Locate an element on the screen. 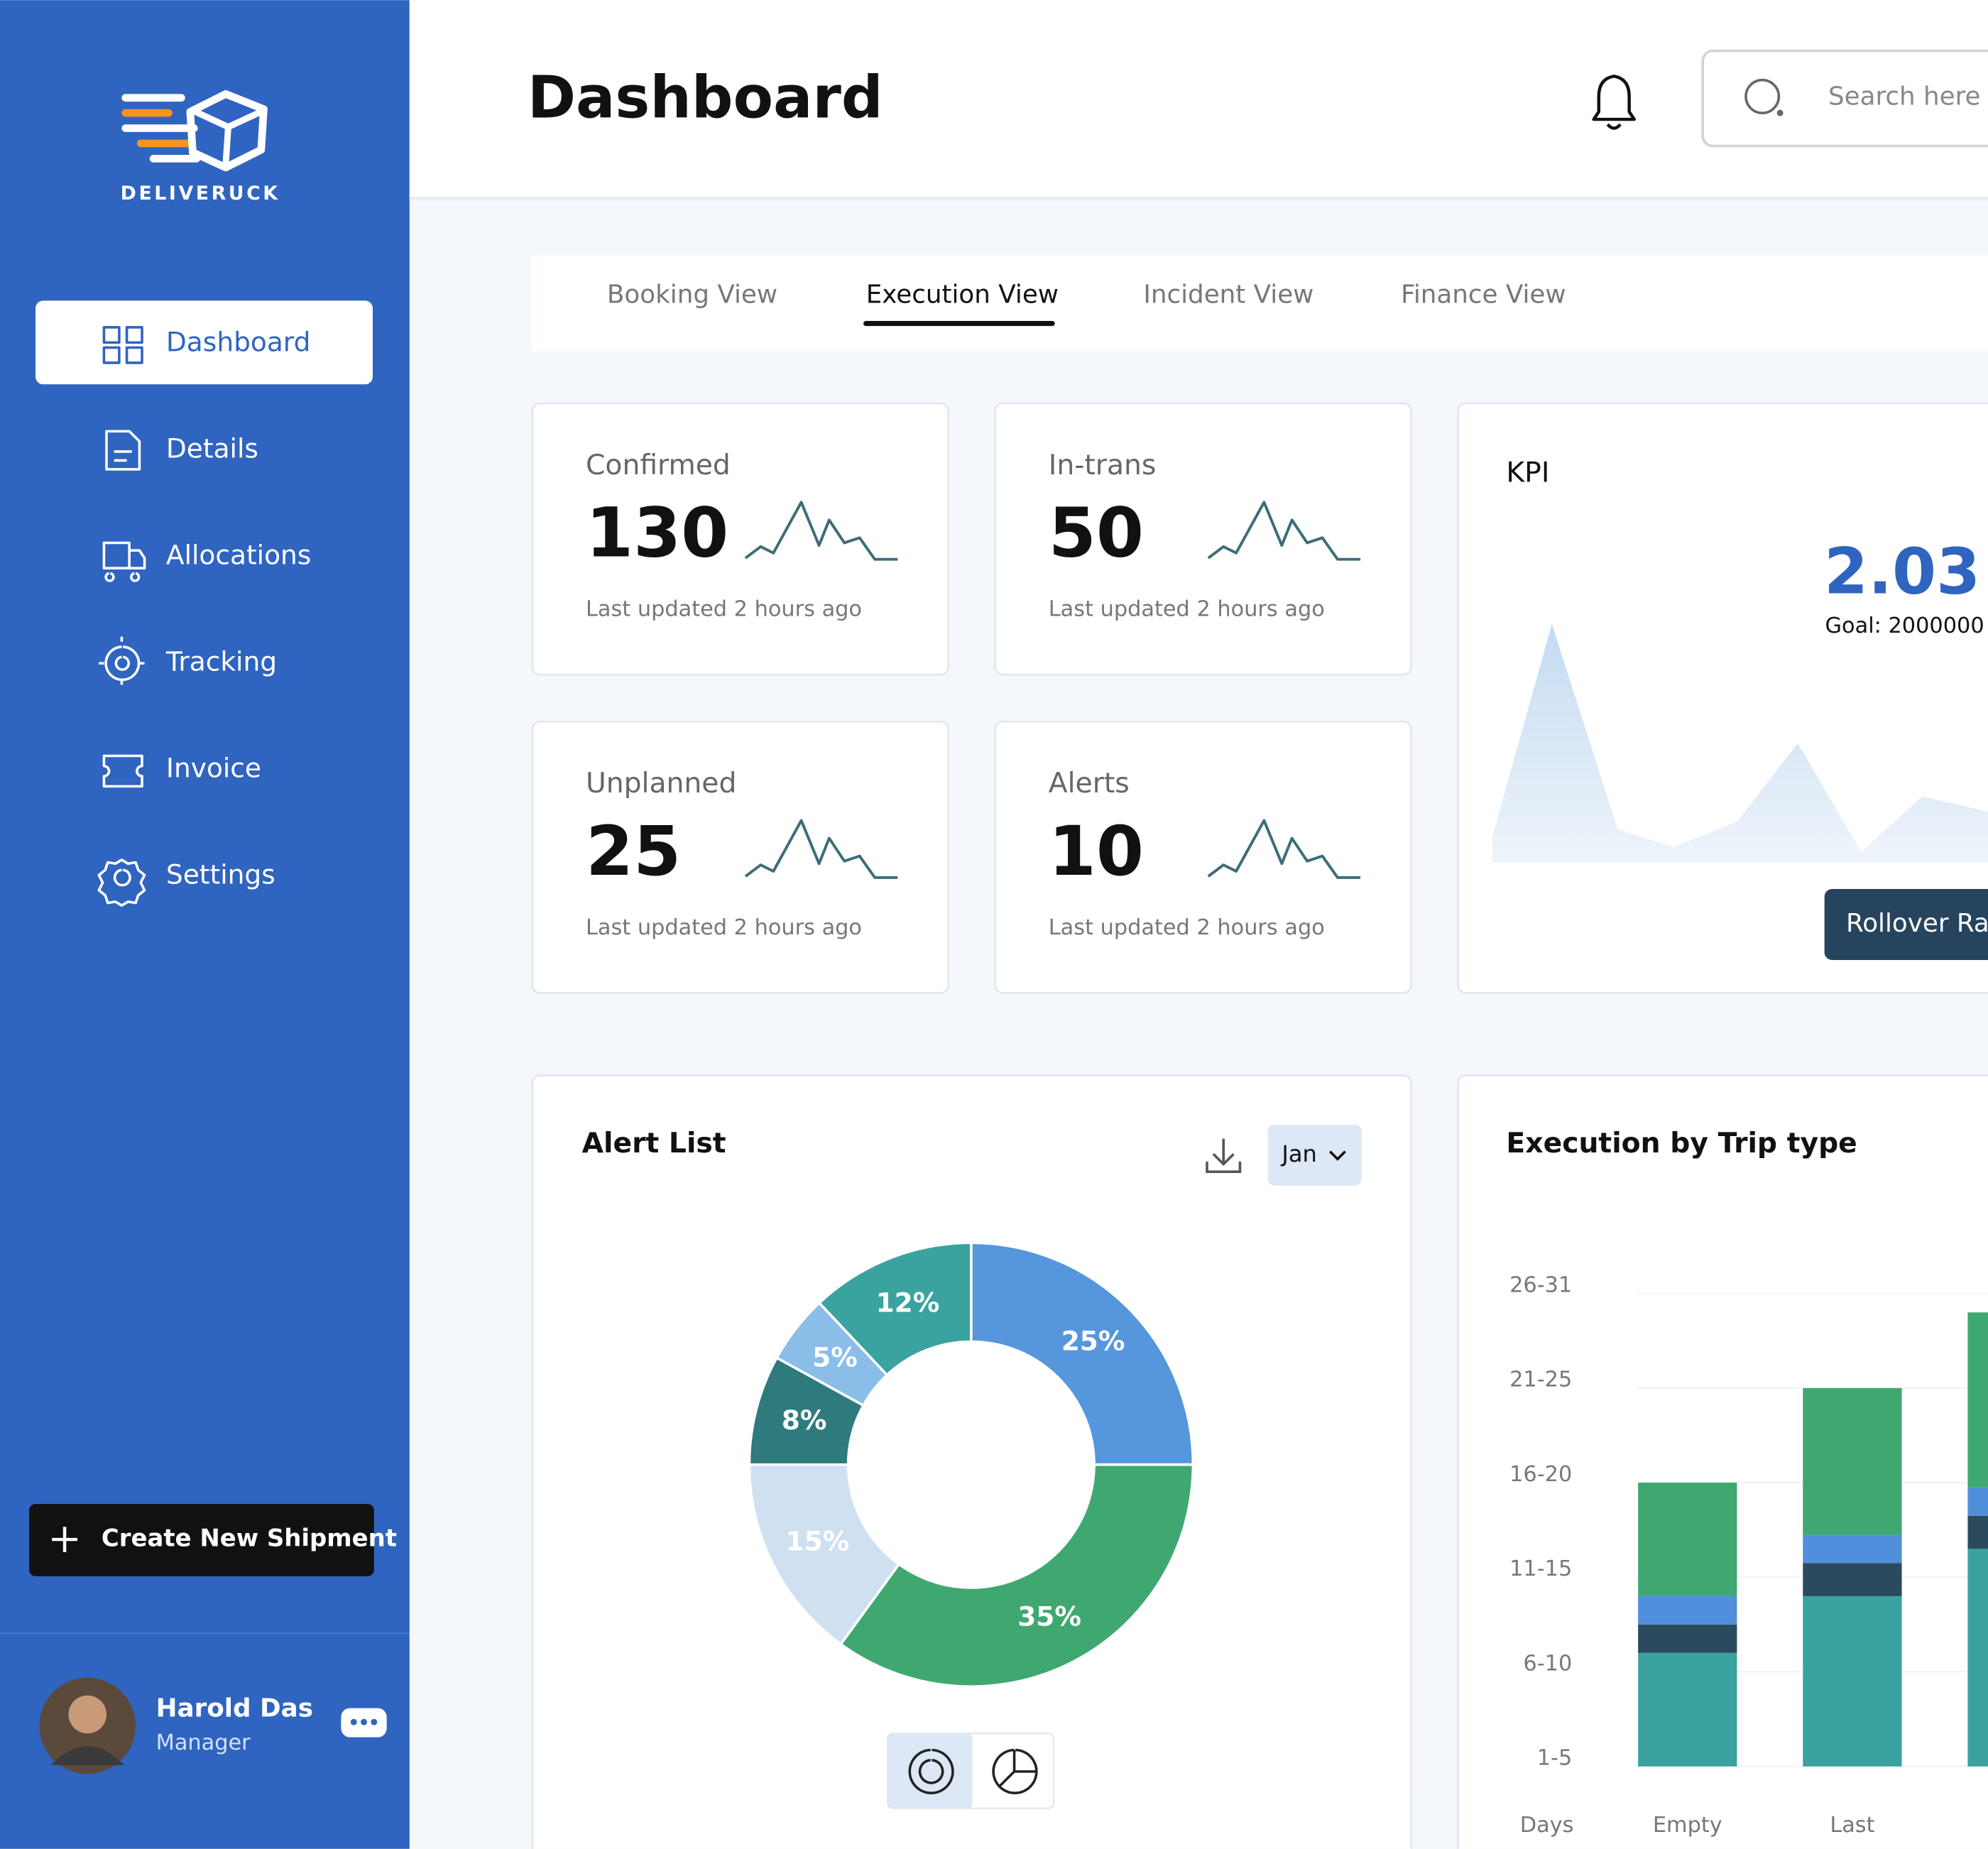 This screenshot has height=1849, width=1988. y-tick-label: 21-25 is located at coordinates (1540, 1380).